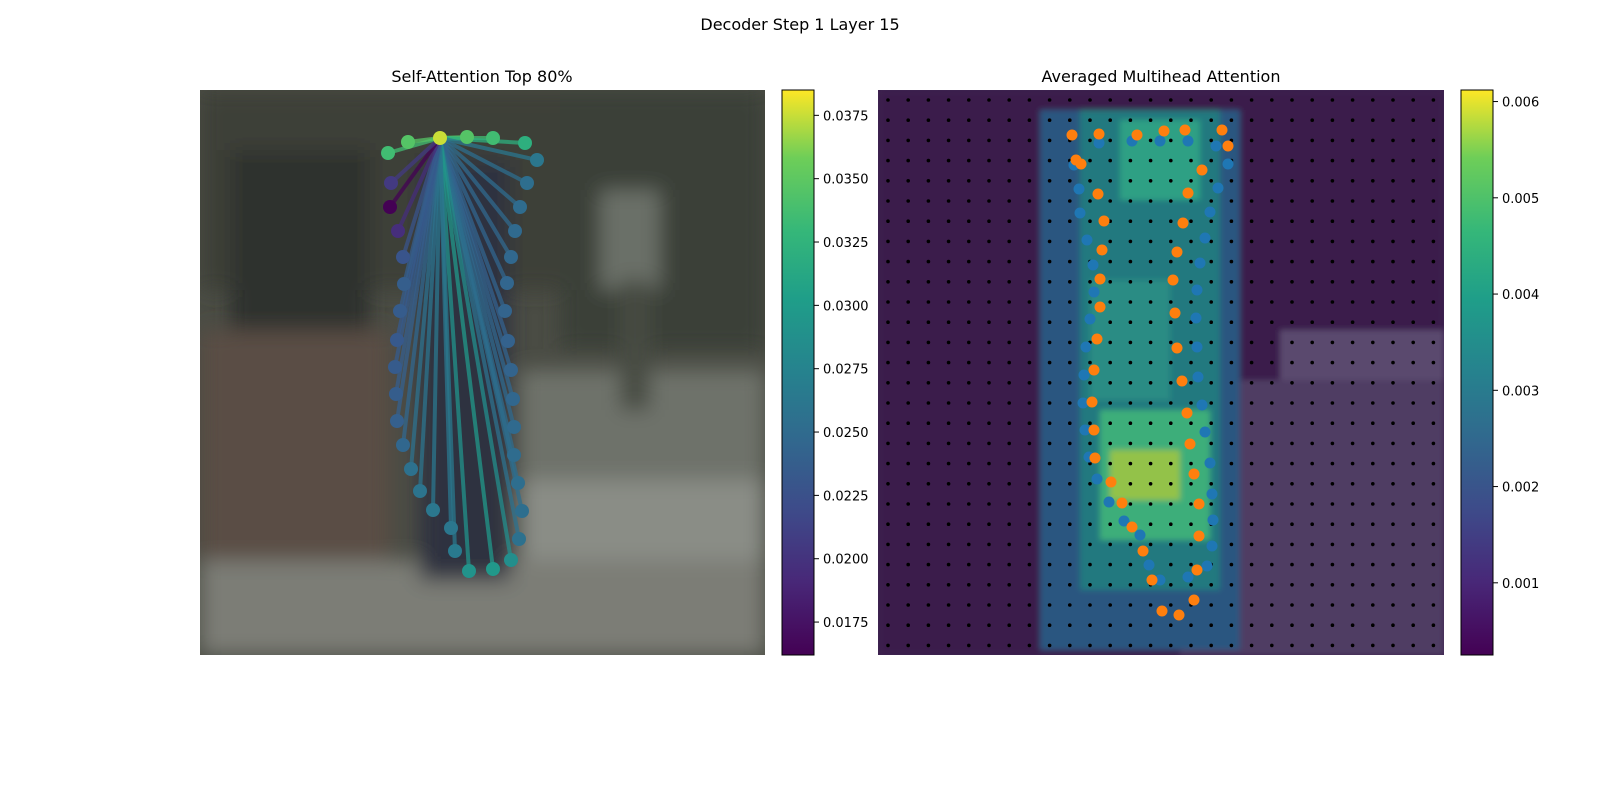 Image resolution: width=1600 pixels, height=804 pixels. What do you see at coordinates (846, 496) in the screenshot?
I see `colorbar-tick-label: 0.0225` at bounding box center [846, 496].